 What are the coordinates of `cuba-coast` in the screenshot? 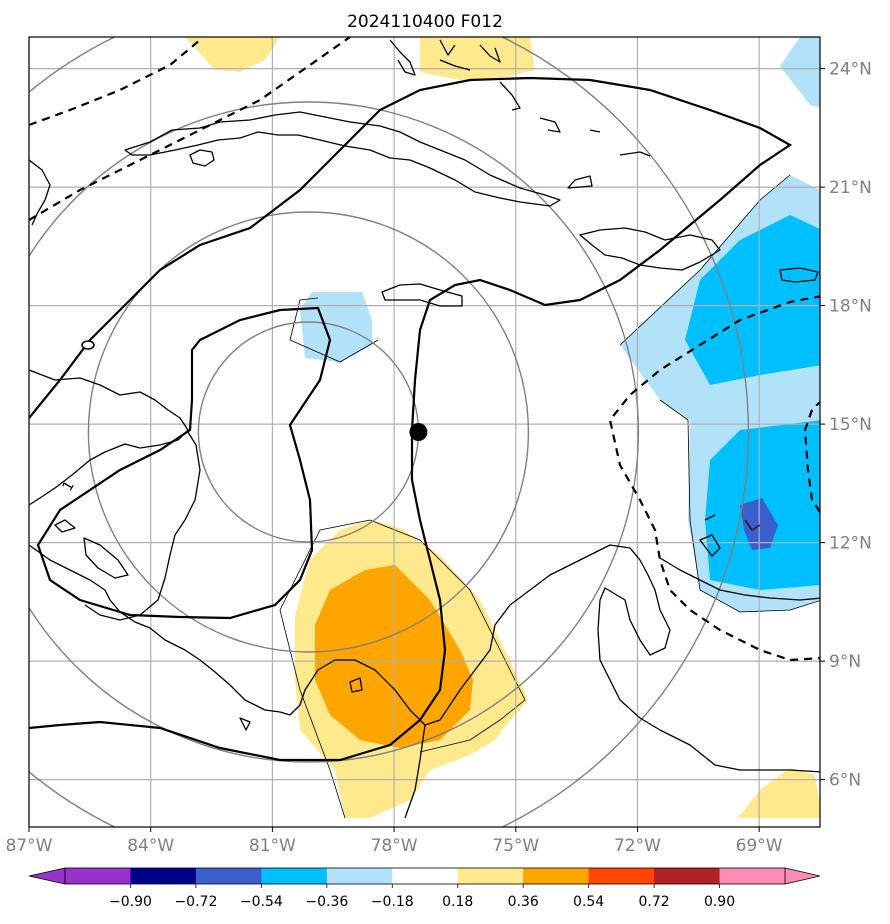 It's located at (342, 159).